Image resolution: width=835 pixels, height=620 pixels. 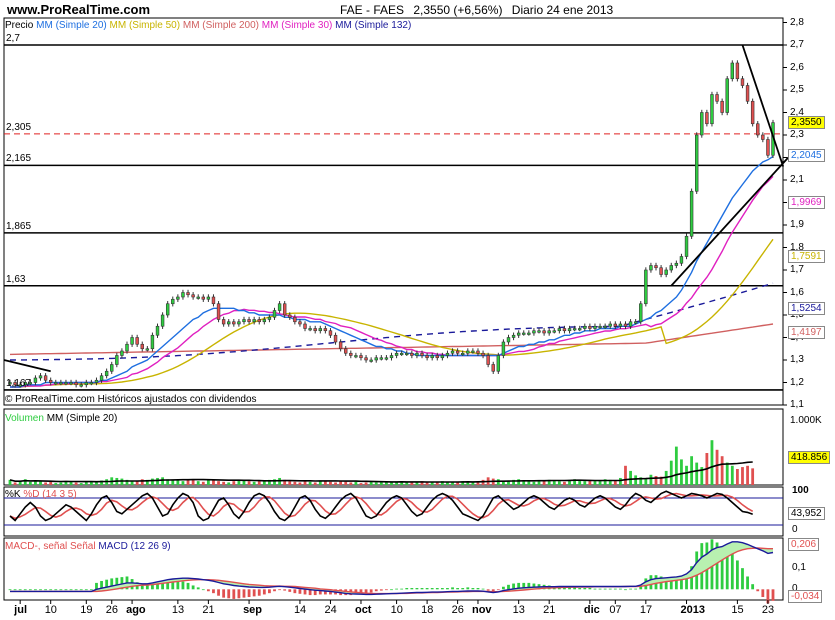 I want to click on macd-tick-label: 0, so click(x=795, y=588).